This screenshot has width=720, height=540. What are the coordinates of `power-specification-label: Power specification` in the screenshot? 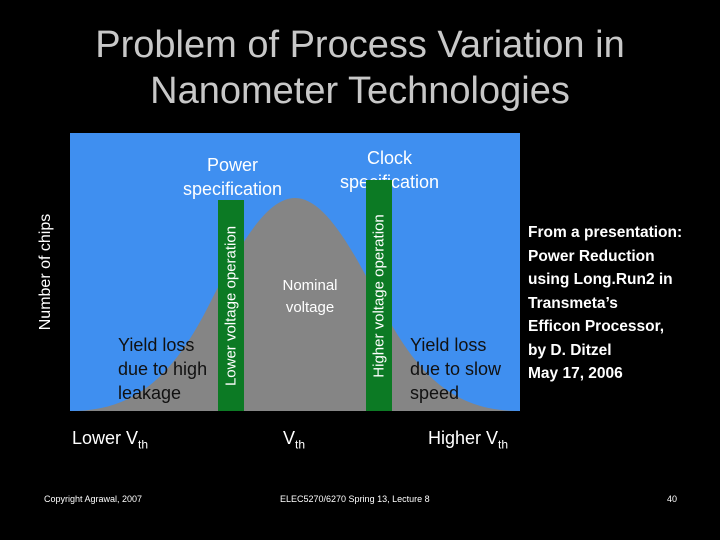 It's located at (232, 177).